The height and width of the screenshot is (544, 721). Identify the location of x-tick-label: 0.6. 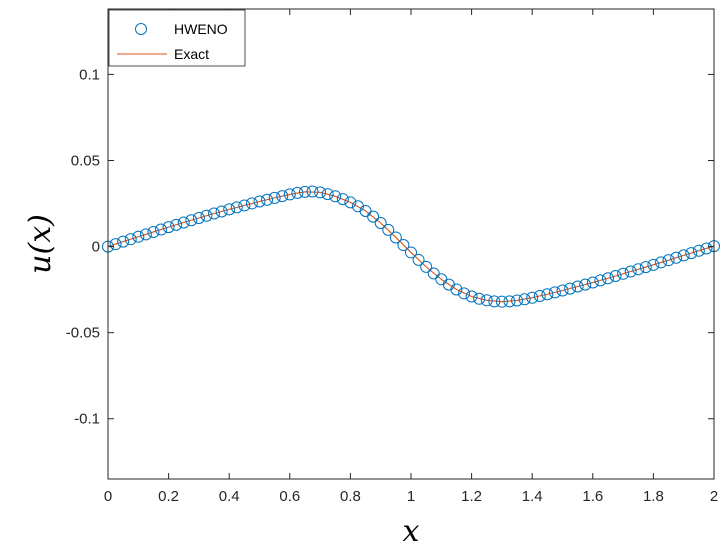
(289, 496).